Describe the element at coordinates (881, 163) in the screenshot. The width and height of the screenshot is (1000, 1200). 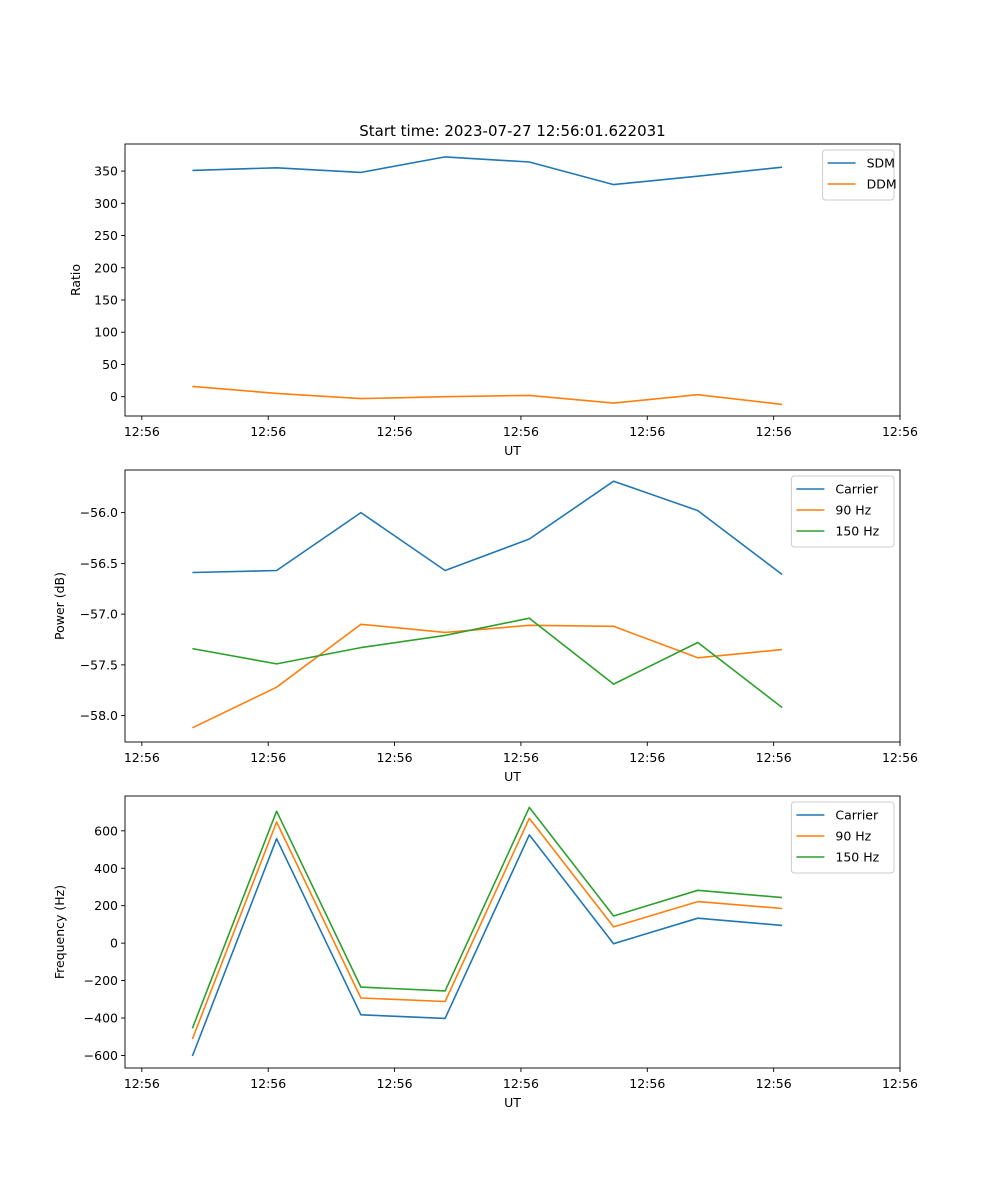
I see `ratio-legend-label: SDM` at that location.